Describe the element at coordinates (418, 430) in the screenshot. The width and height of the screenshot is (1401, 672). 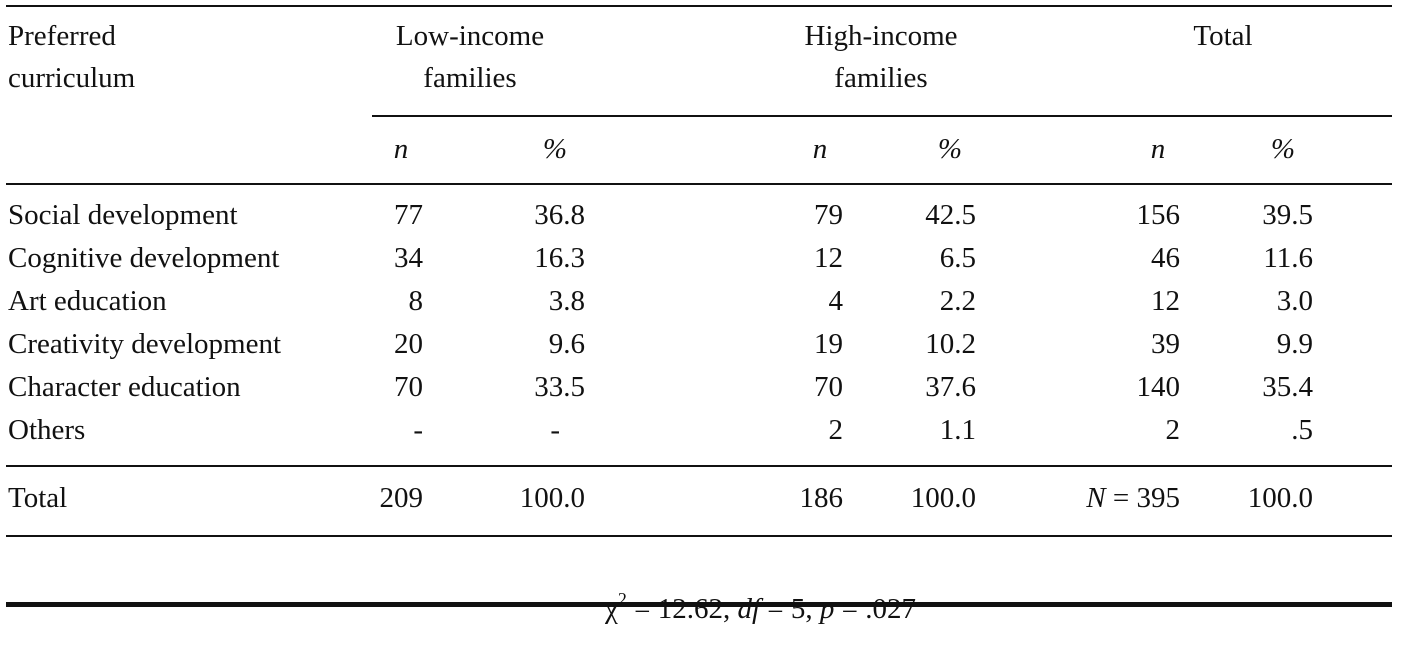
I see `low-n-cell: -` at that location.